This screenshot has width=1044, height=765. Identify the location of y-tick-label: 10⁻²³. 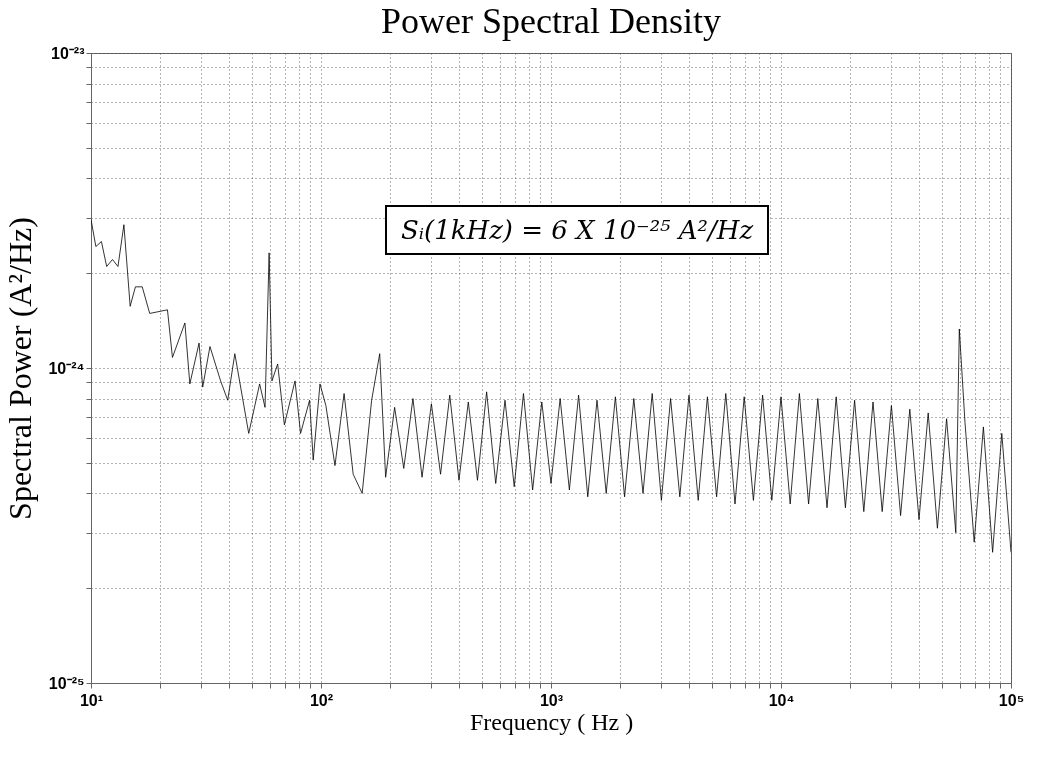
(68, 53).